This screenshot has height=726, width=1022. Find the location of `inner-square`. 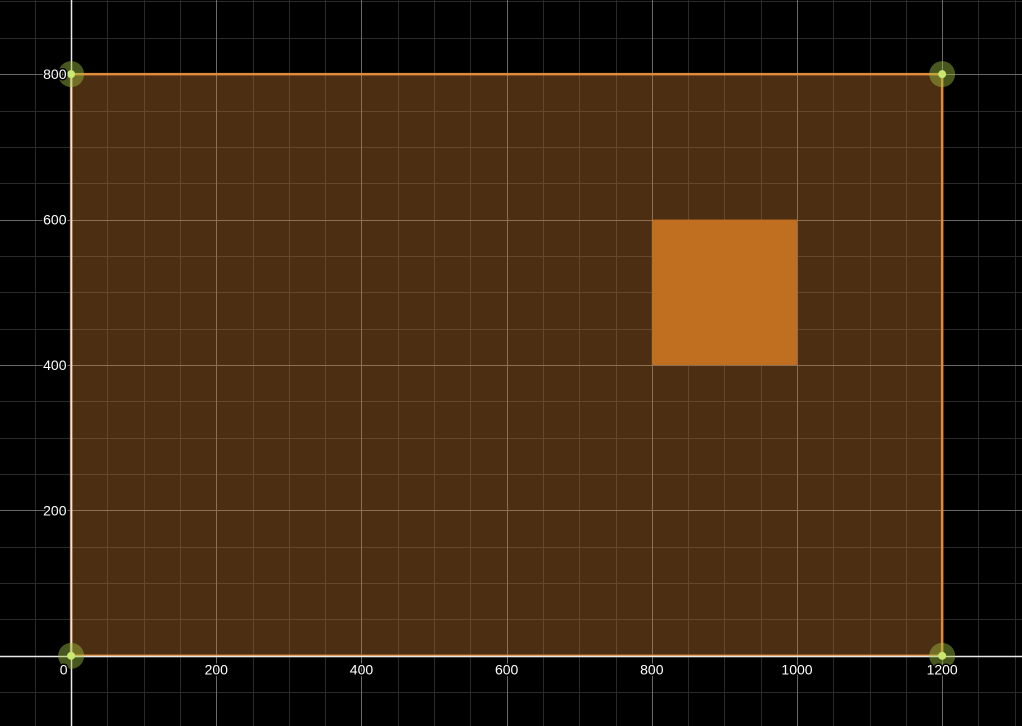

inner-square is located at coordinates (724, 292).